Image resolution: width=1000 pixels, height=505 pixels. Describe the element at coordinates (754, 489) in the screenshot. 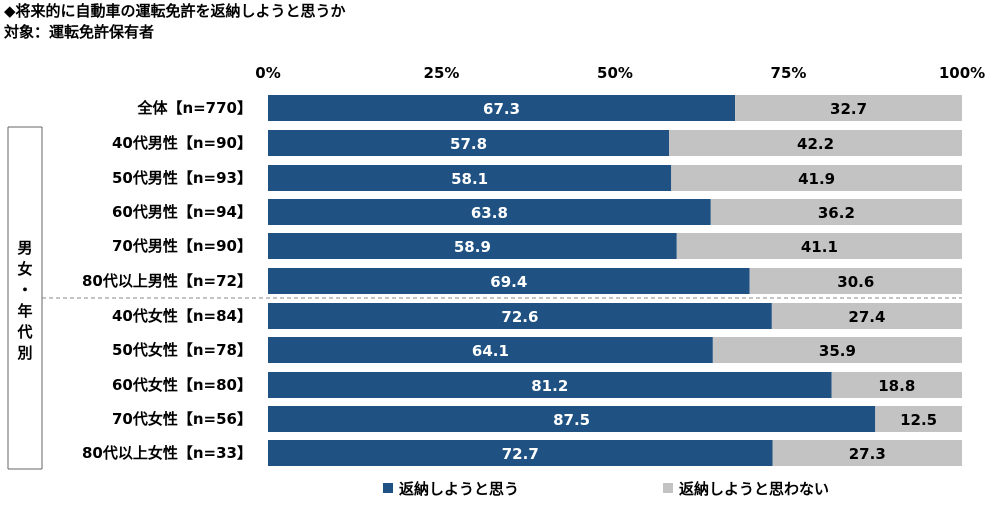

I see `legend-label-series-2: 返納しようと思わない` at that location.